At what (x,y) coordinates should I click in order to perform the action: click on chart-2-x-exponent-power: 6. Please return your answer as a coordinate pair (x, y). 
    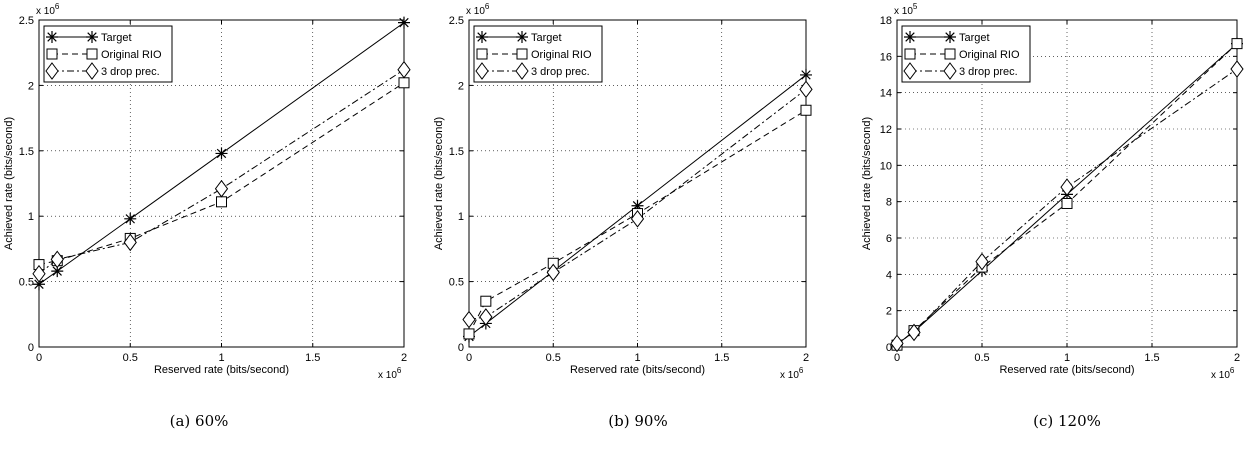
    Looking at the image, I should click on (1232, 370).